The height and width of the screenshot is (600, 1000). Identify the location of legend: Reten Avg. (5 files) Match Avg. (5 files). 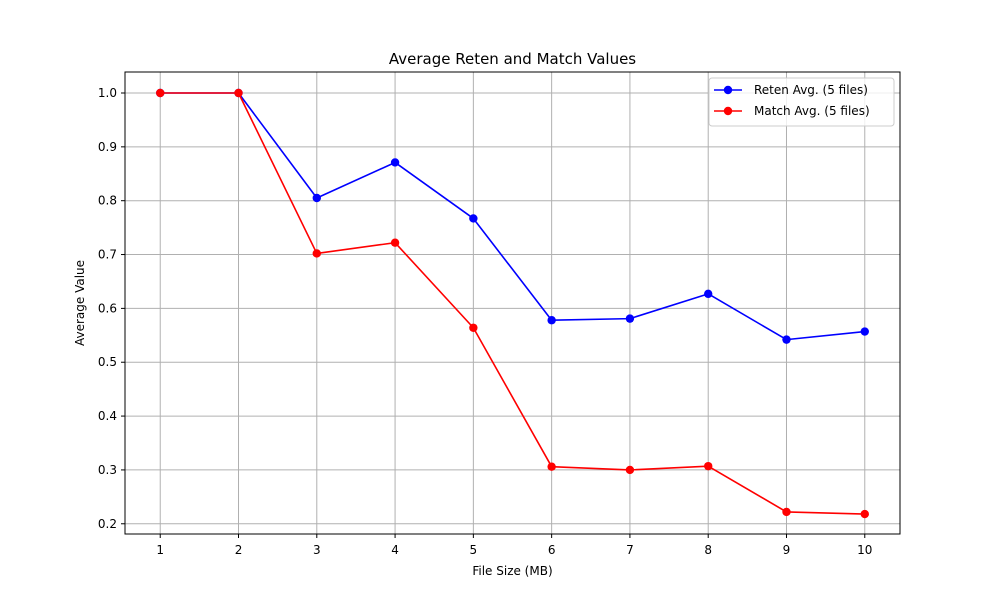
(801, 102).